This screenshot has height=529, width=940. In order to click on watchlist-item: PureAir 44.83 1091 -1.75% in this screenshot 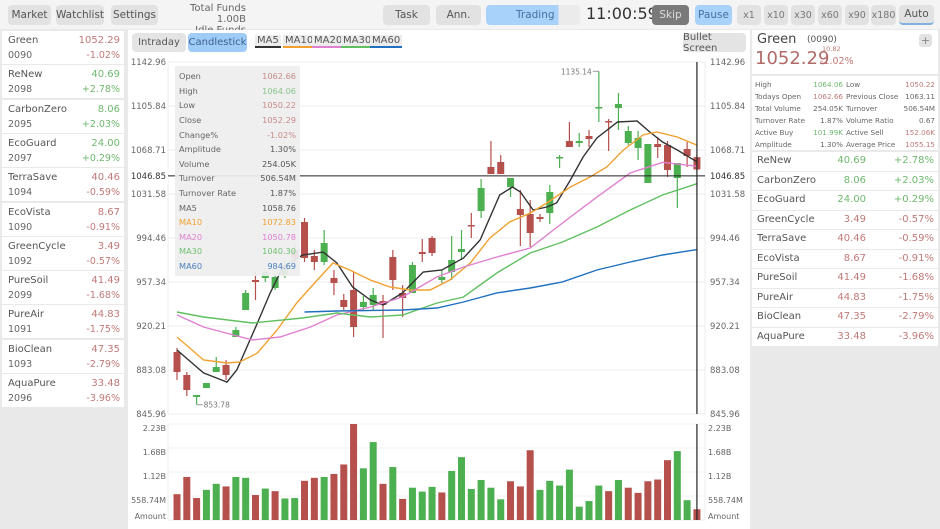, I will do `click(63, 322)`.